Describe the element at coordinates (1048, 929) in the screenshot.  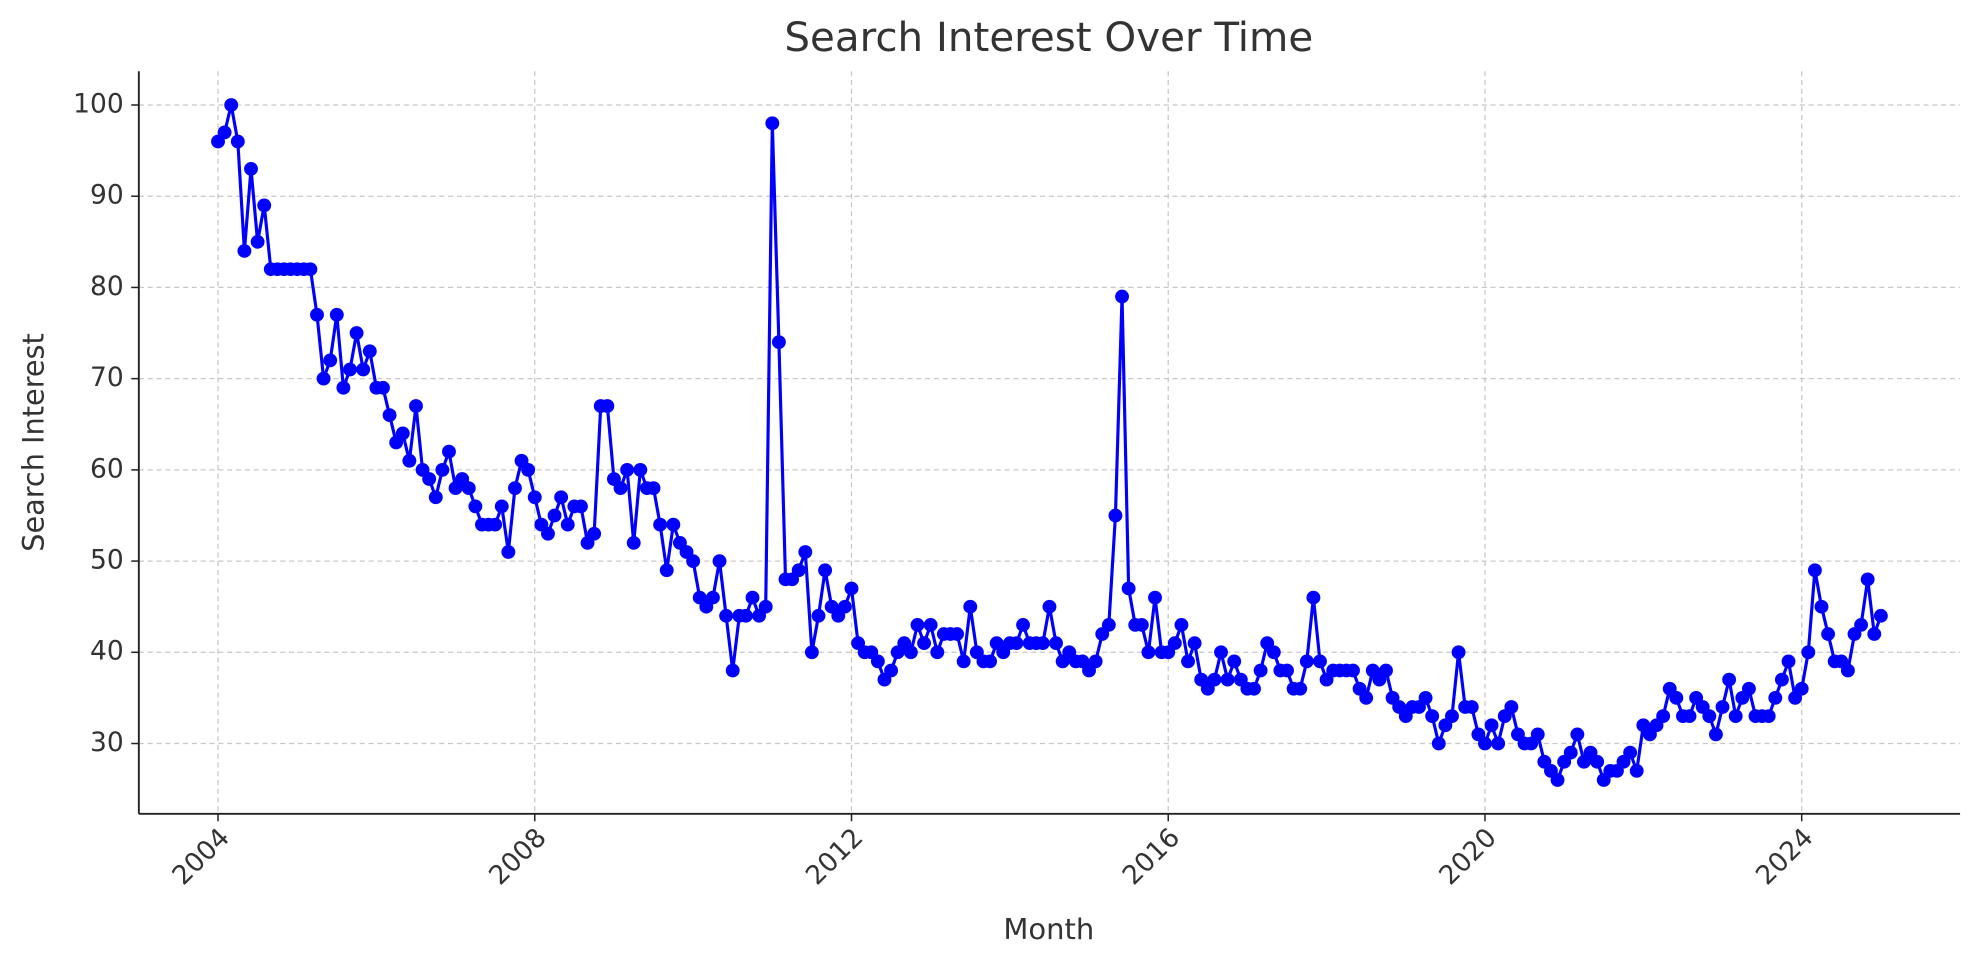
I see `x-axis-label: Month` at that location.